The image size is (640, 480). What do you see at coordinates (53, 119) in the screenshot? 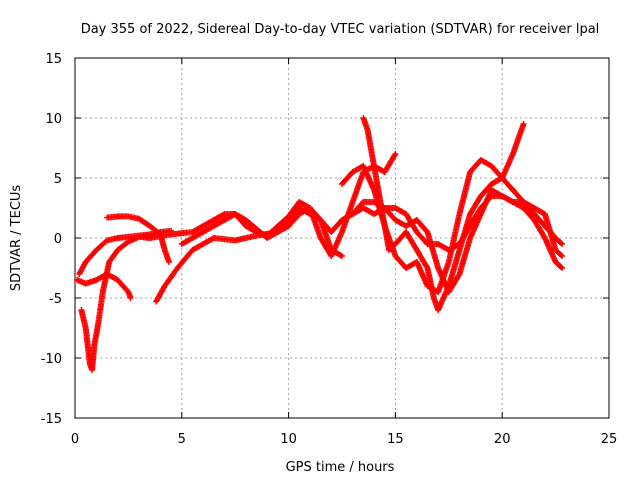
I see `y-tick-label: 10` at bounding box center [53, 119].